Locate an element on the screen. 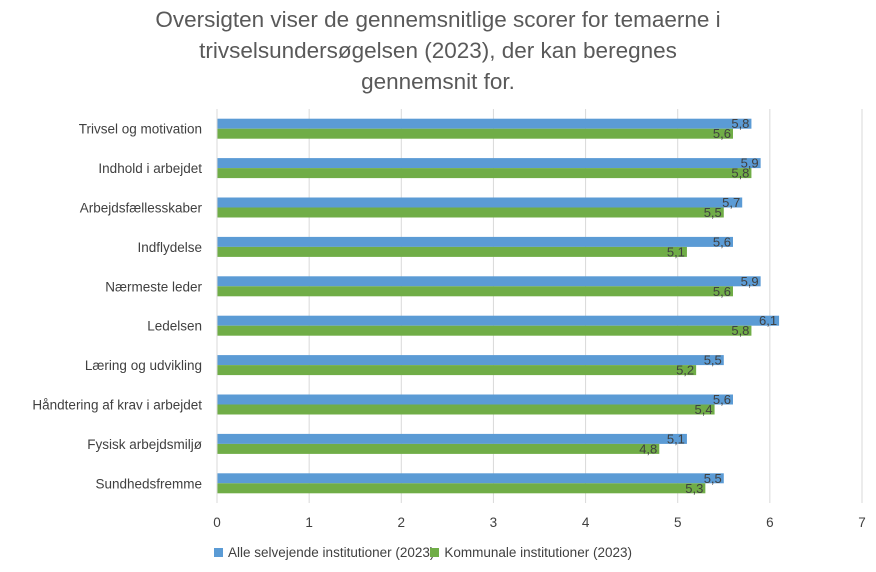 The height and width of the screenshot is (572, 876). x-tick-label: 0 is located at coordinates (217, 522).